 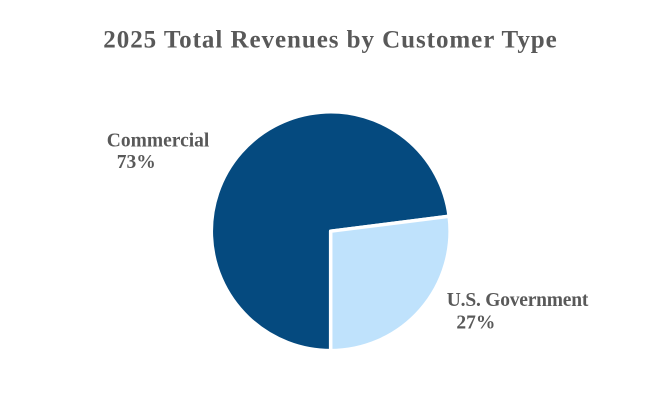 What do you see at coordinates (330, 39) in the screenshot?
I see `svg-text:2025 Total Revenues by Custome: 2025 Total Revenues by Customer Type` at bounding box center [330, 39].